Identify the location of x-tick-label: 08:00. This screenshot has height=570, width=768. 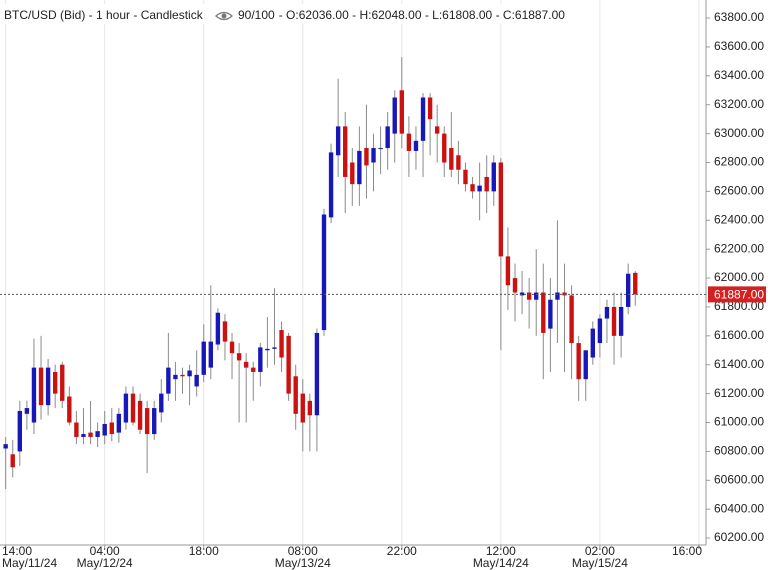
(303, 551).